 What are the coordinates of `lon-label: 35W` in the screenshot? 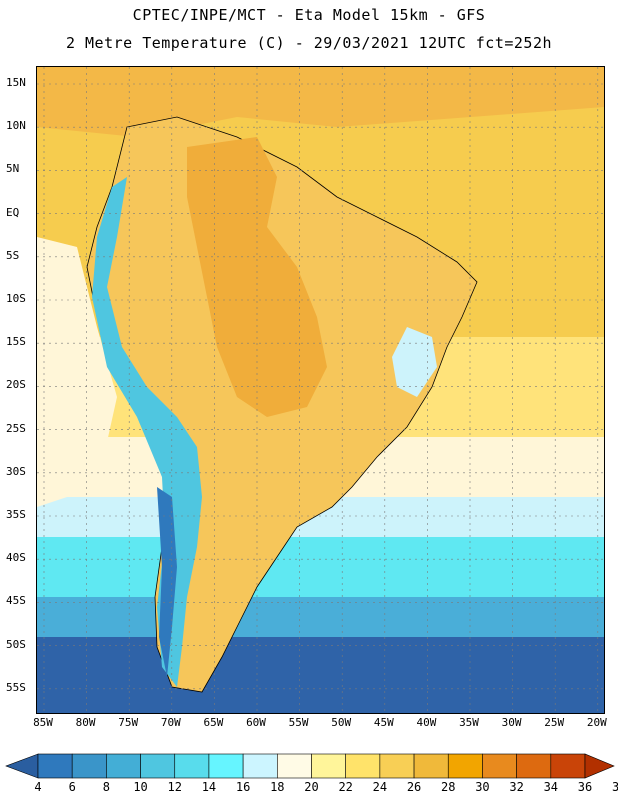 It's located at (469, 722).